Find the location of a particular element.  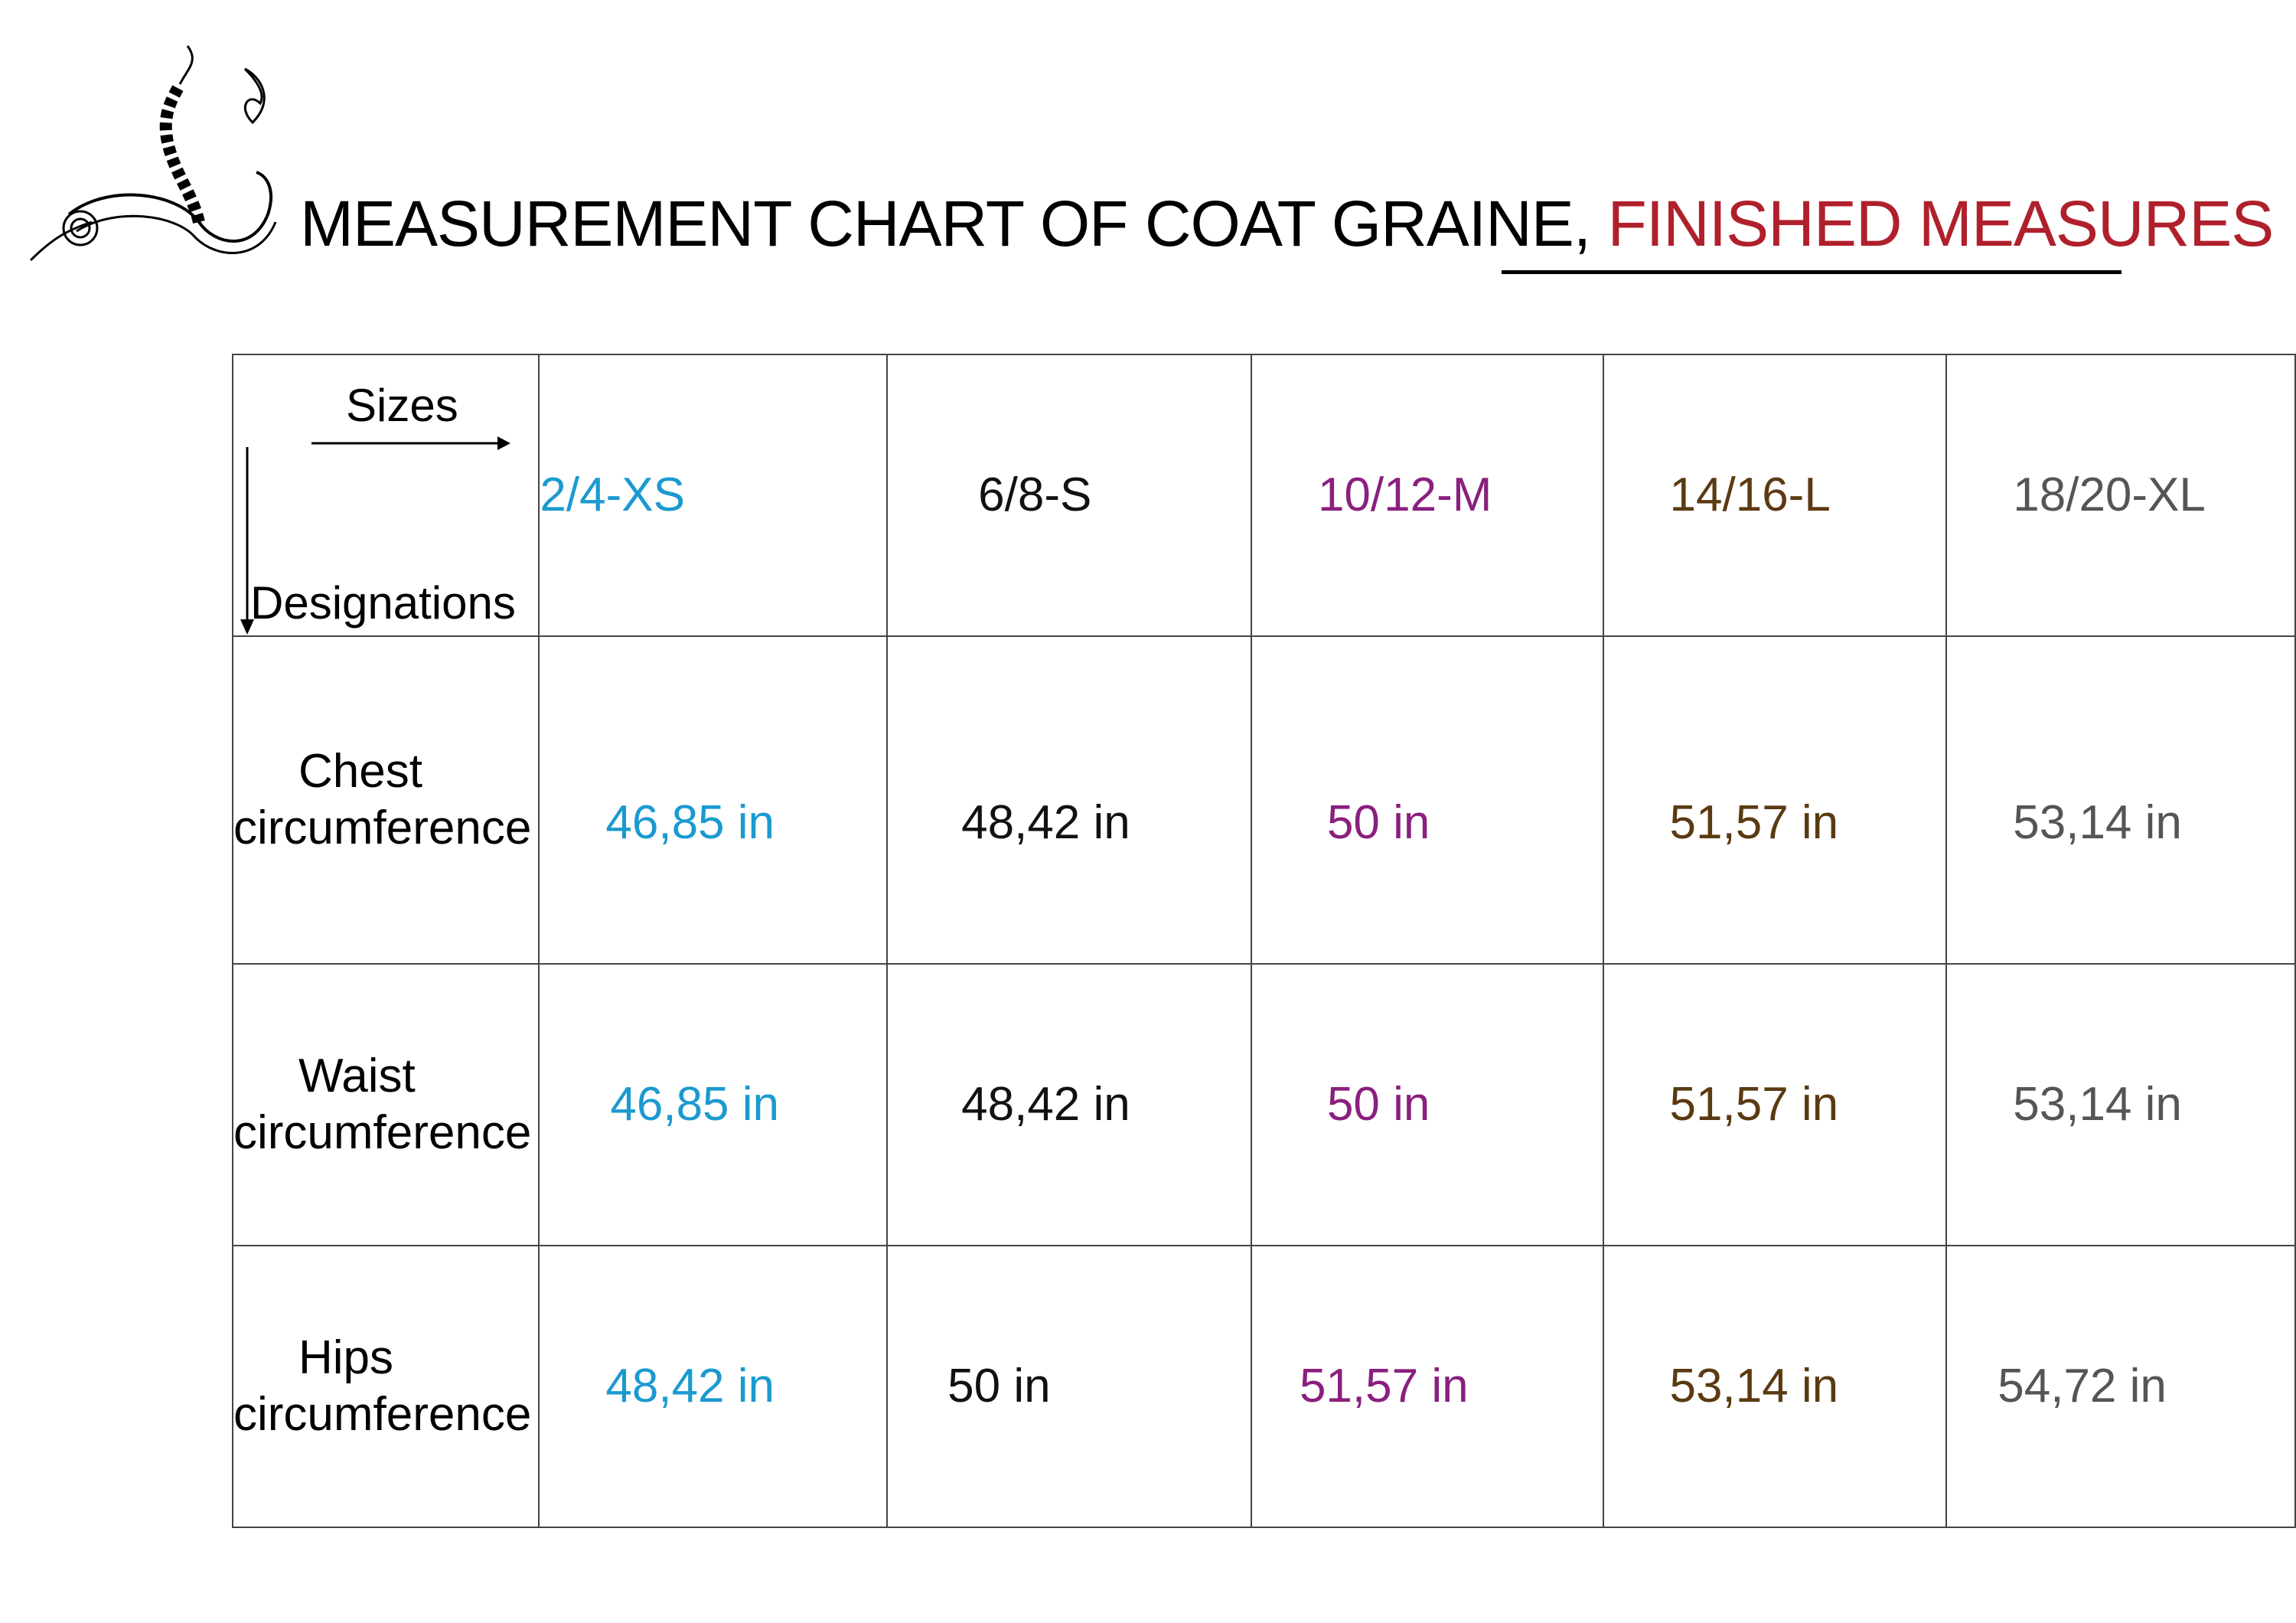

size-header-m: 10/12-M is located at coordinates (1427, 495).